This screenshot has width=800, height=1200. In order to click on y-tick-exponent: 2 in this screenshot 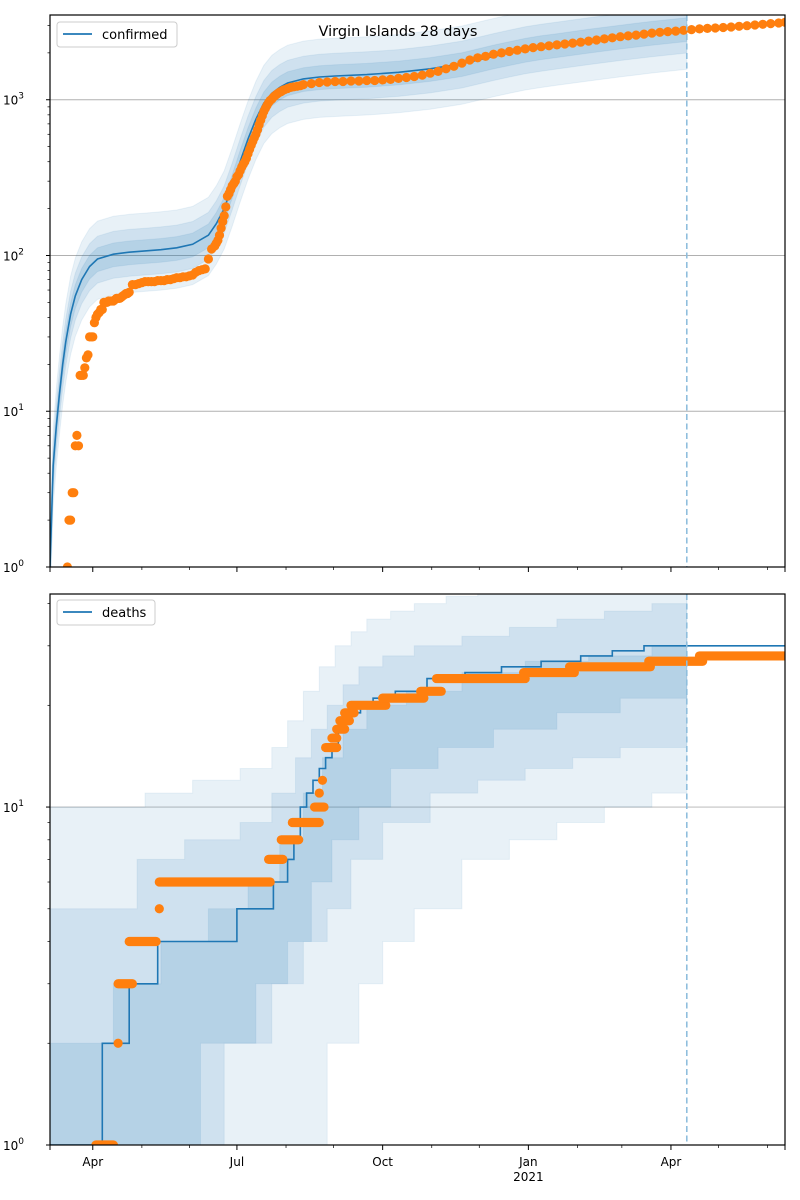, I will do `click(21, 252)`.